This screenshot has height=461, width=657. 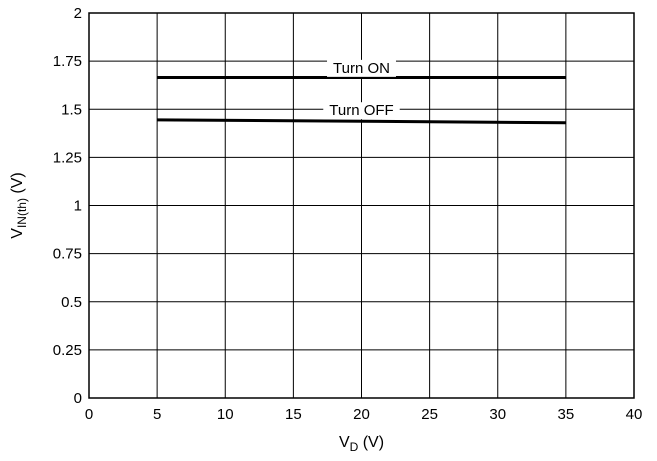 I want to click on y-tick-label: 1.25, so click(x=67, y=157).